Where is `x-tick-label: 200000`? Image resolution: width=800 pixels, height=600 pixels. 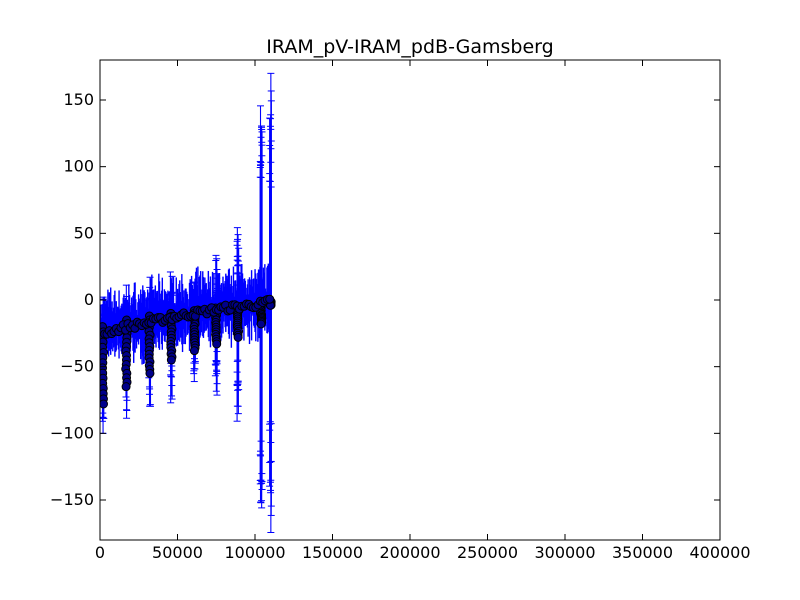 x-tick-label: 200000 is located at coordinates (409, 552).